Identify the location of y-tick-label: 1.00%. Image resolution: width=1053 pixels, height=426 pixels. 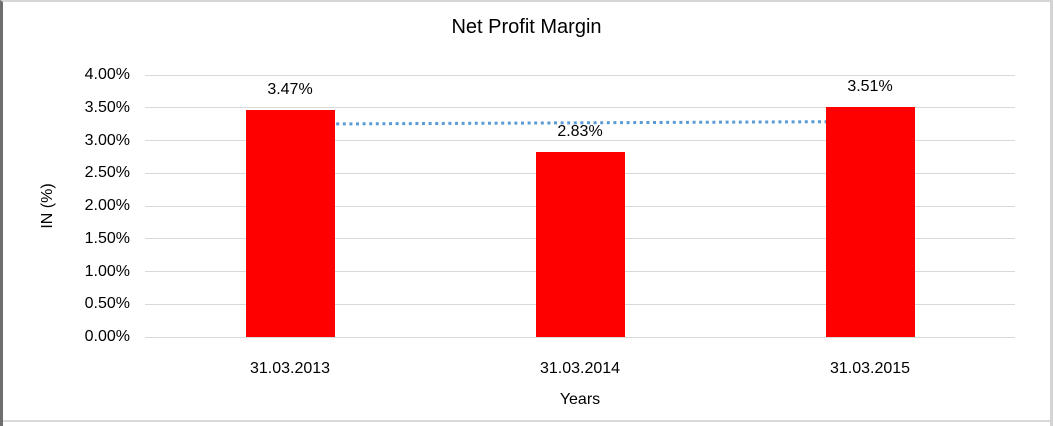
(107, 271).